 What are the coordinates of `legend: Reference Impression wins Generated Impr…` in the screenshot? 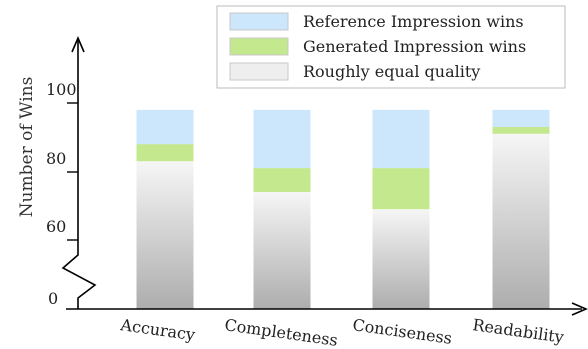 It's located at (391, 47).